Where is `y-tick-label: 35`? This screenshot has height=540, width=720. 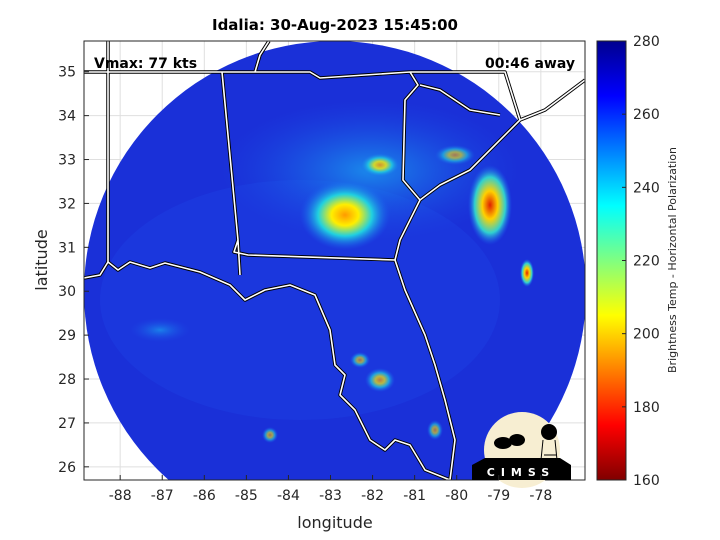 y-tick-label: 35 is located at coordinates (67, 73).